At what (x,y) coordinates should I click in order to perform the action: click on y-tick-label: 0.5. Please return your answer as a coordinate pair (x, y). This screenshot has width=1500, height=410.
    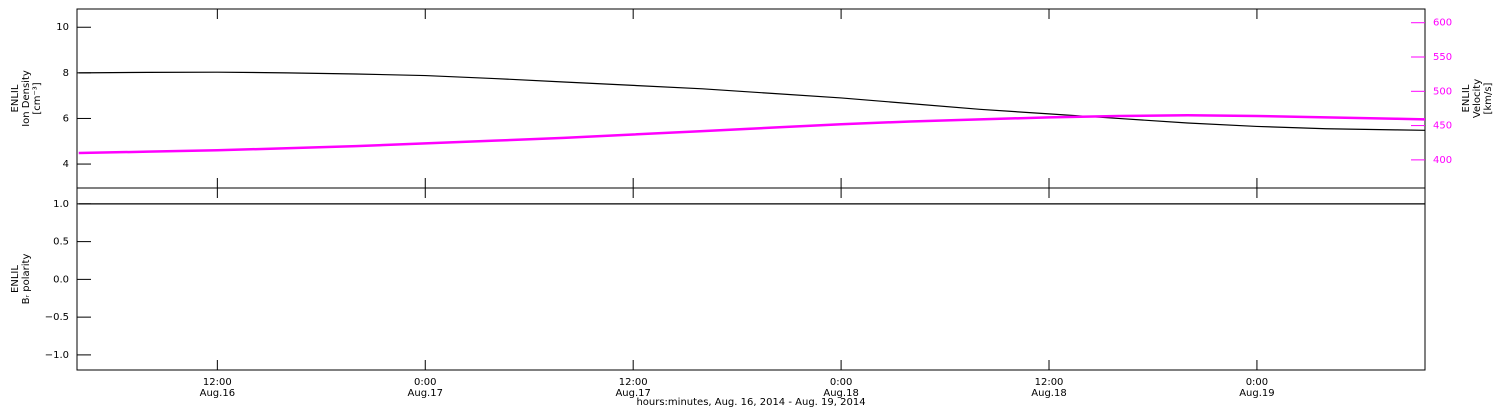
    Looking at the image, I should click on (61, 242).